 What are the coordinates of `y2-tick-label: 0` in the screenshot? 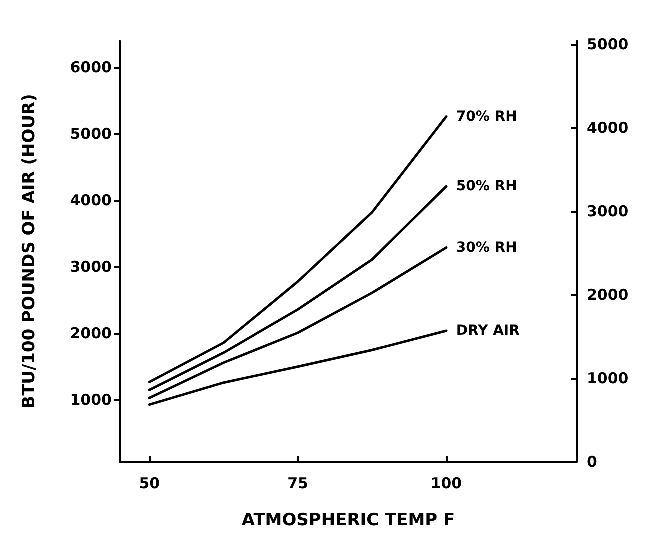 It's located at (592, 462).